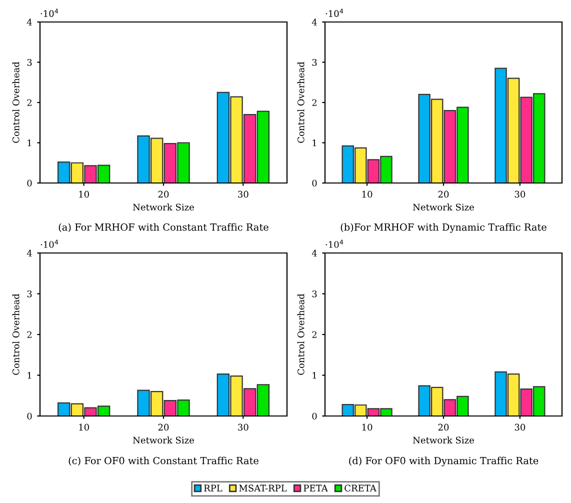  Describe the element at coordinates (316, 488) in the screenshot. I see `legend-label: PETA` at that location.